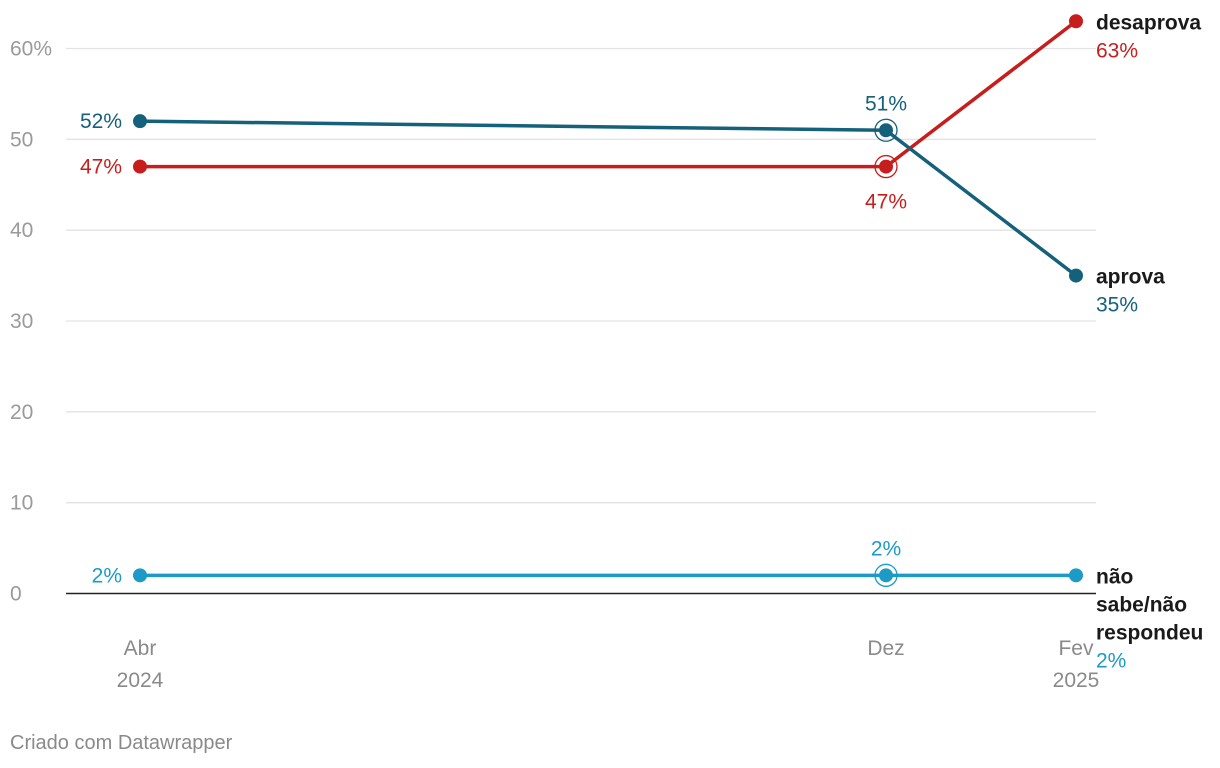  What do you see at coordinates (1076, 648) in the screenshot?
I see `x-tick-label: Fev` at bounding box center [1076, 648].